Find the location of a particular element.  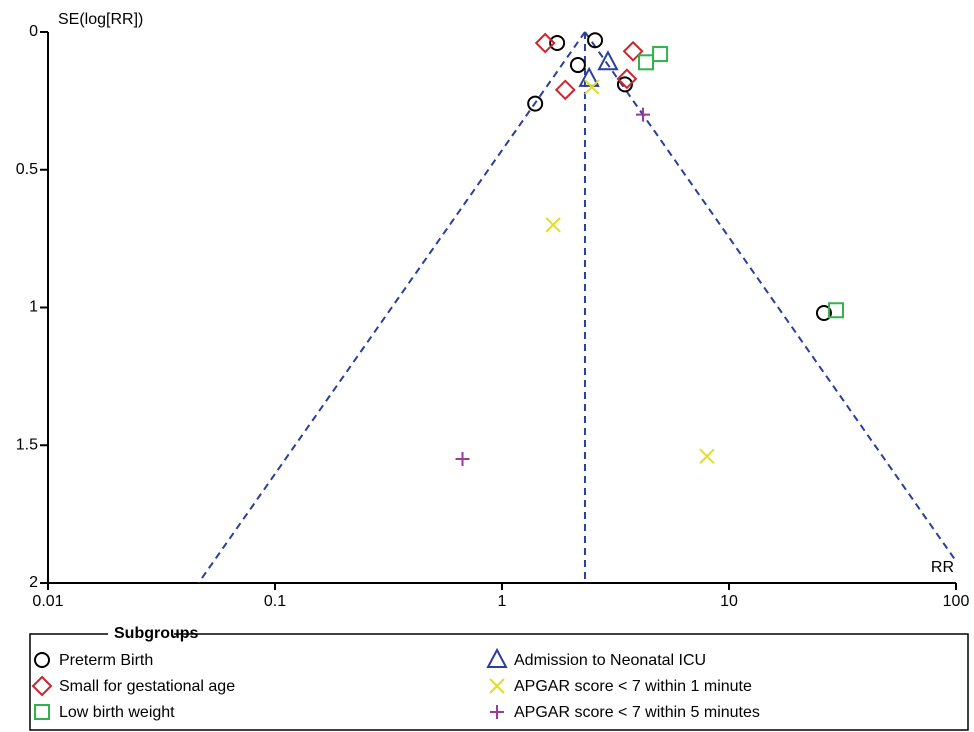

legend-title-bg is located at coordinates (141, 633).